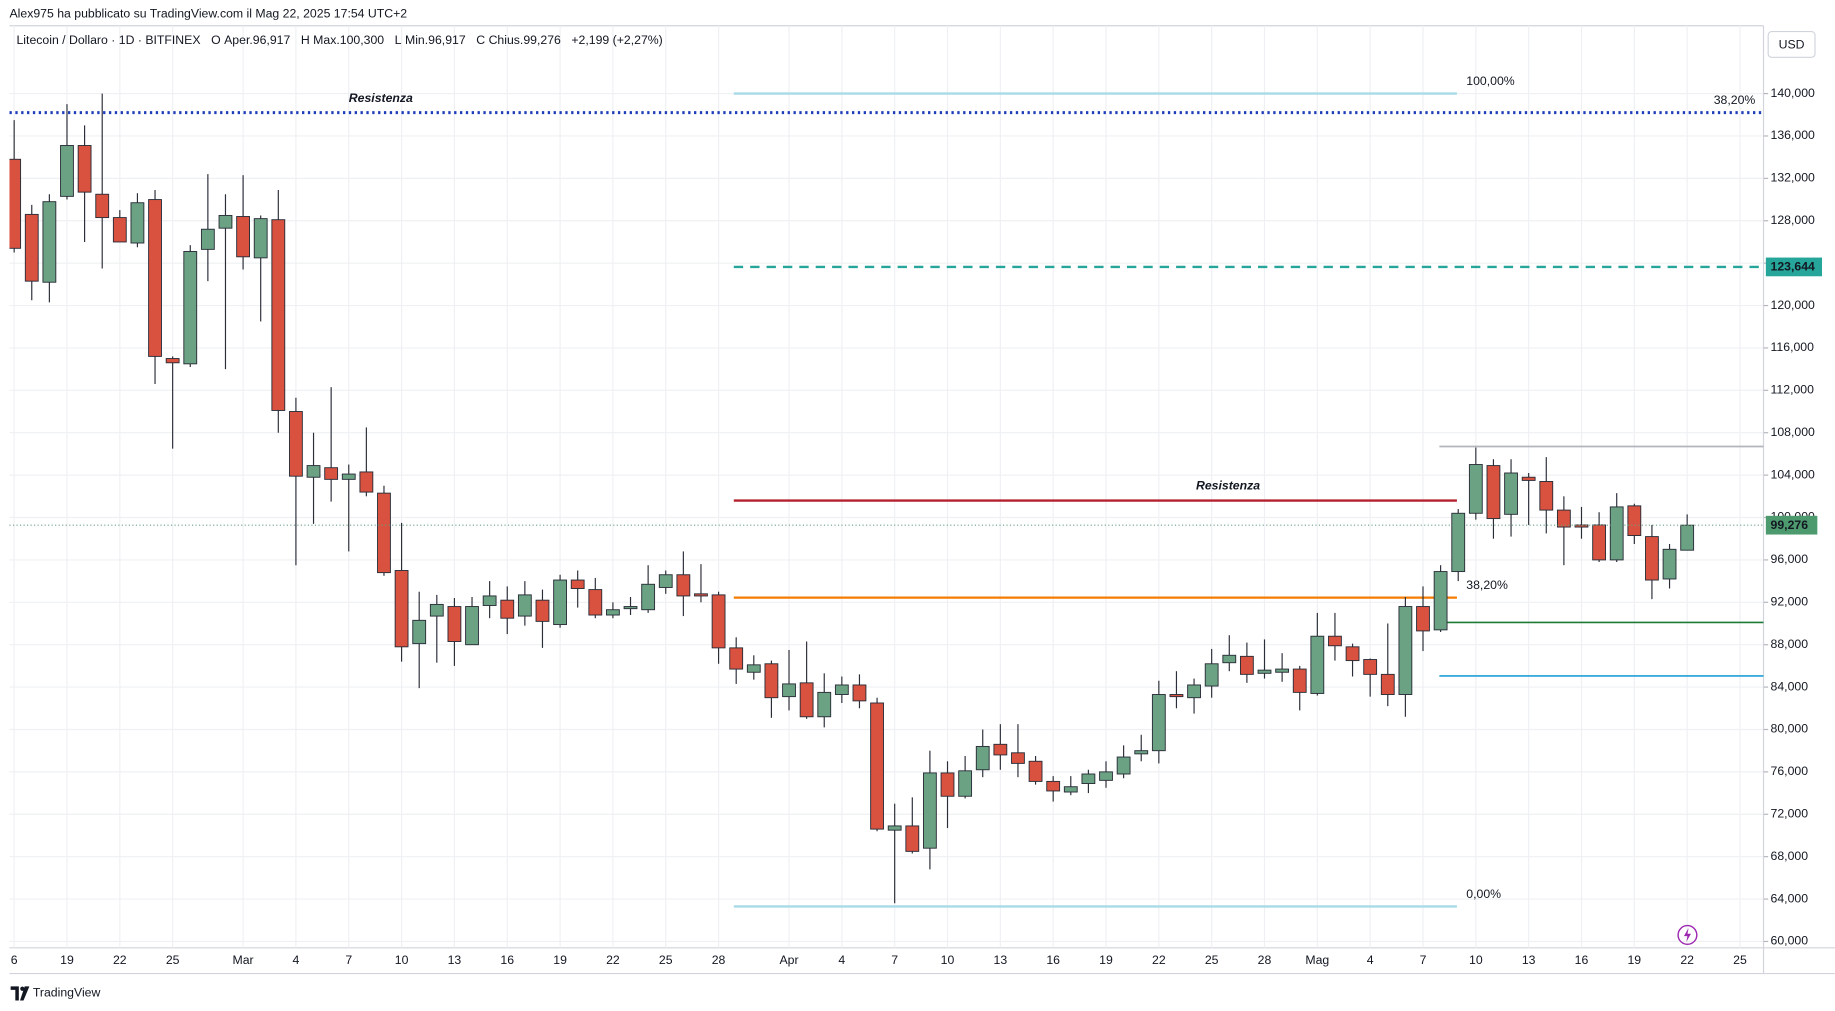 The height and width of the screenshot is (1011, 1835). What do you see at coordinates (1265, 960) in the screenshot?
I see `x-tick-label: 28` at bounding box center [1265, 960].